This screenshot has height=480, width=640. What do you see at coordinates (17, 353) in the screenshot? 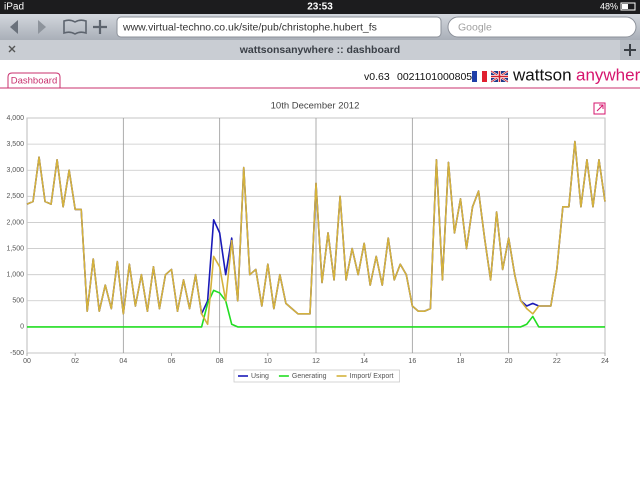
I see `y-tick-label: -500` at bounding box center [17, 353].